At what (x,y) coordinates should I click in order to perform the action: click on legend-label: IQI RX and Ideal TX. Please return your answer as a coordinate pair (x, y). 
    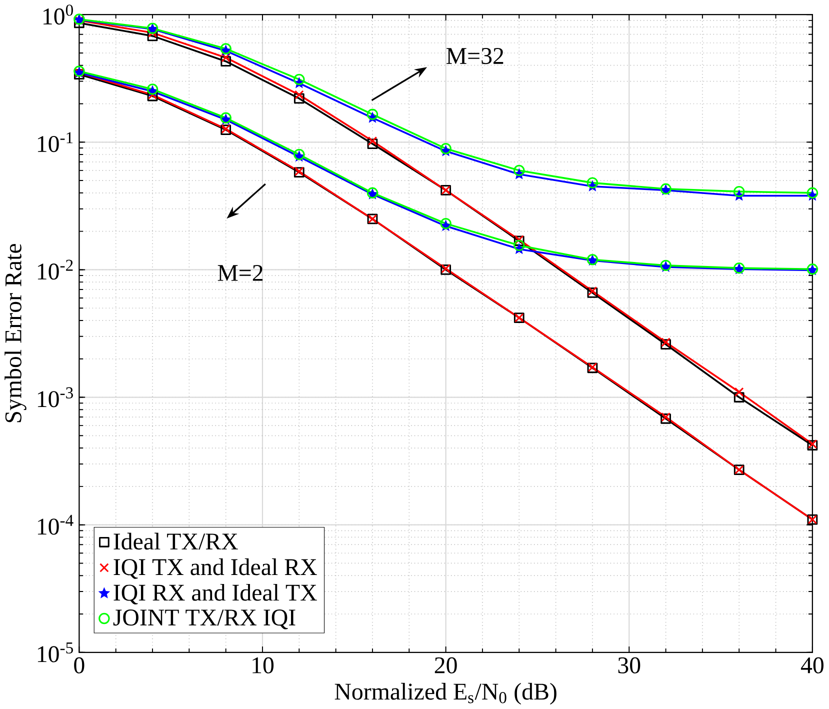
    Looking at the image, I should click on (215, 594).